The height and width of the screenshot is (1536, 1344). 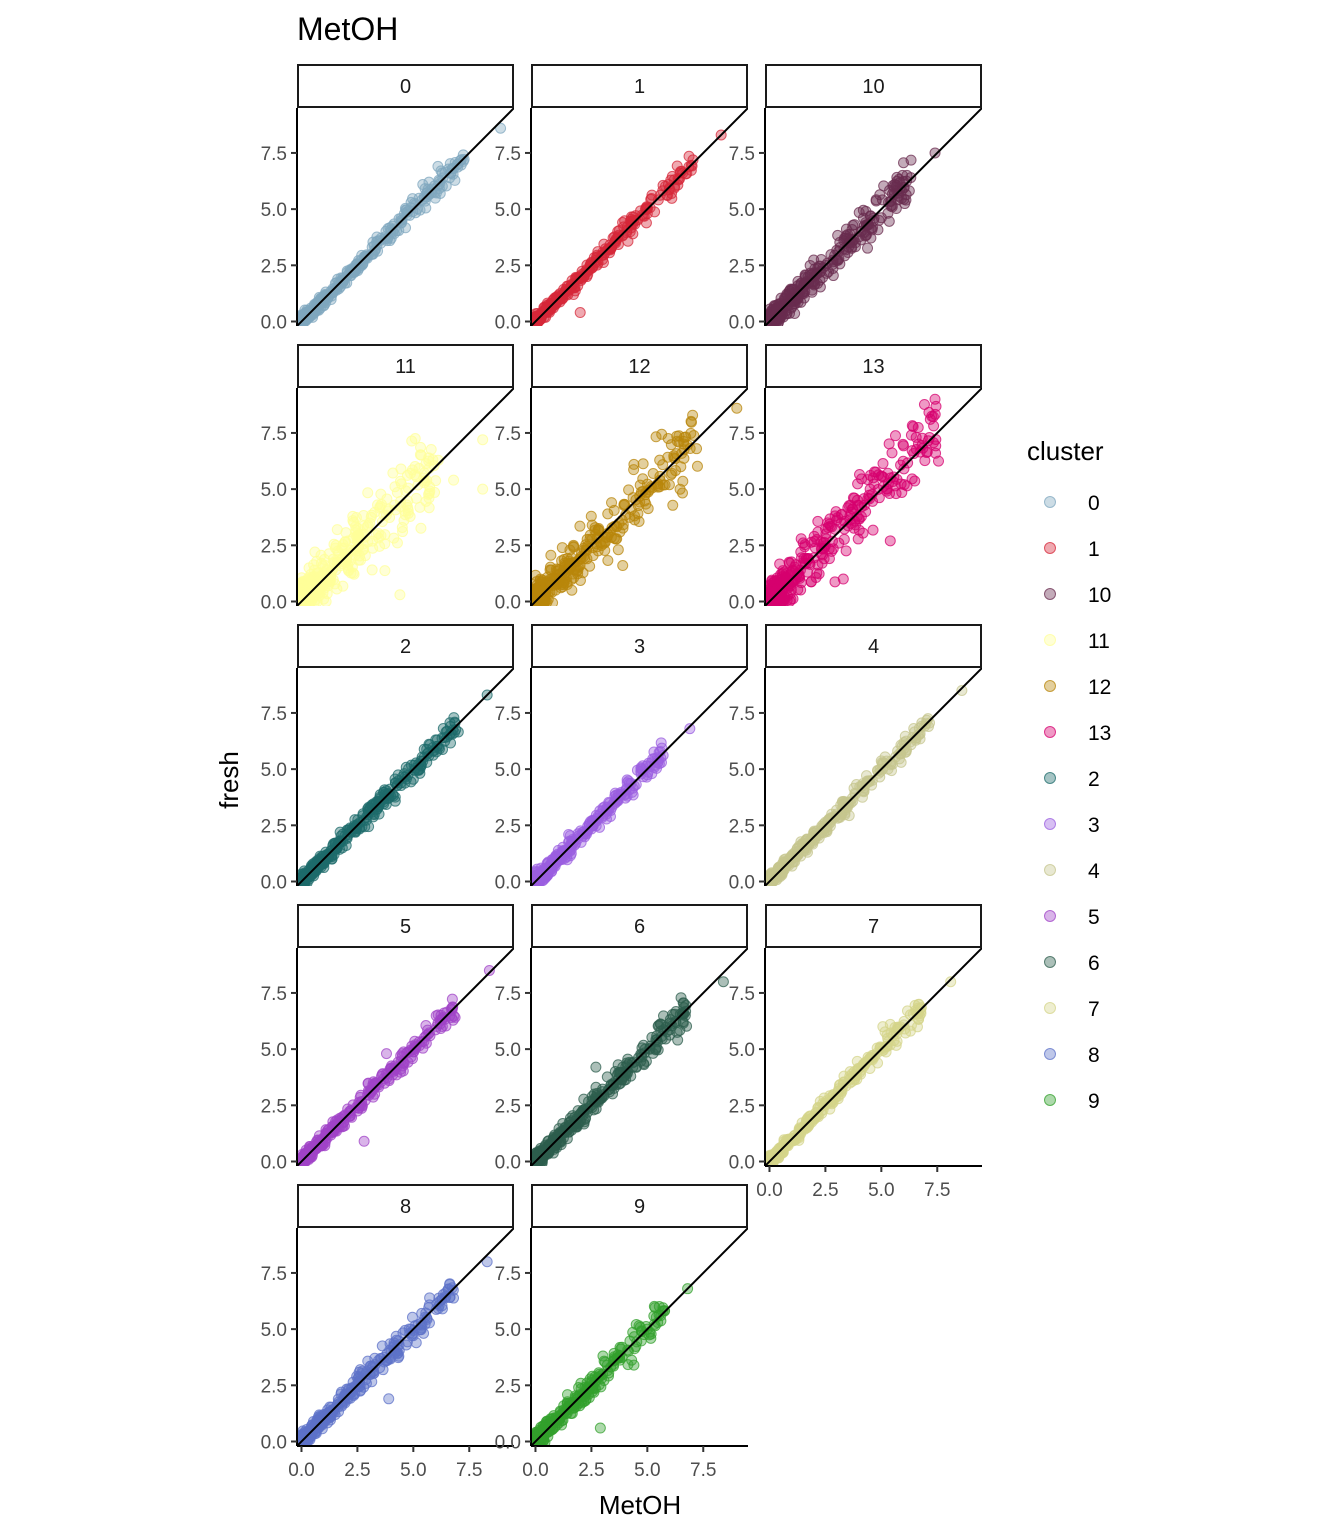 What do you see at coordinates (873, 87) in the screenshot?
I see `strip-label-10: 10` at bounding box center [873, 87].